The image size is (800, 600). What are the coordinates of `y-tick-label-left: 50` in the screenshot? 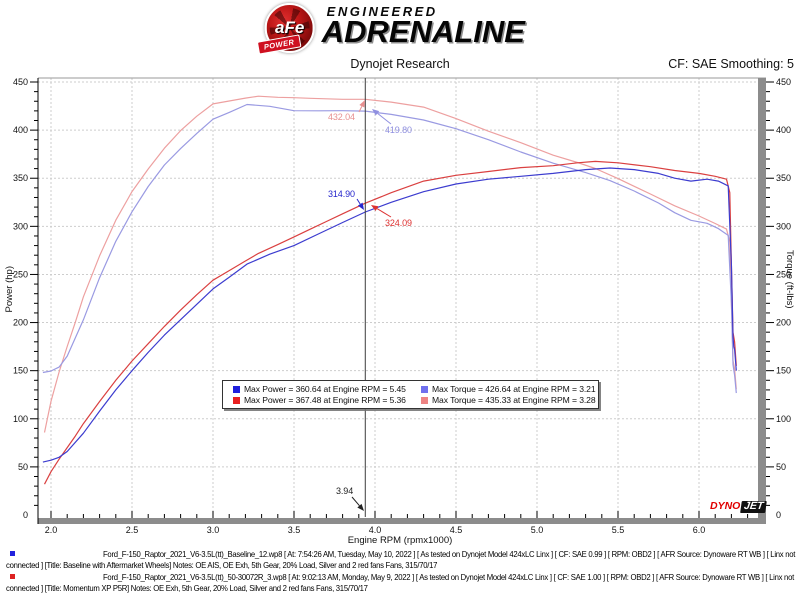 It's located at (23, 467).